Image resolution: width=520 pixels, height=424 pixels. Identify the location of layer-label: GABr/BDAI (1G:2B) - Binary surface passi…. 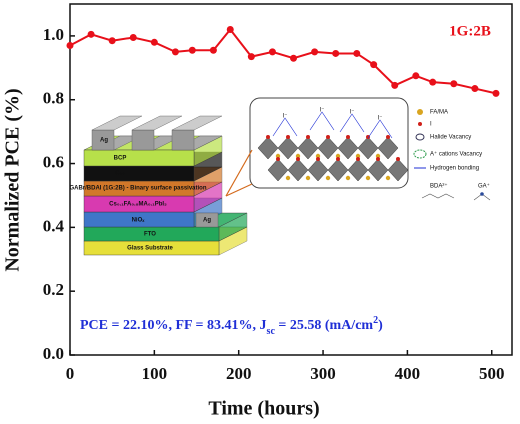
(137, 189).